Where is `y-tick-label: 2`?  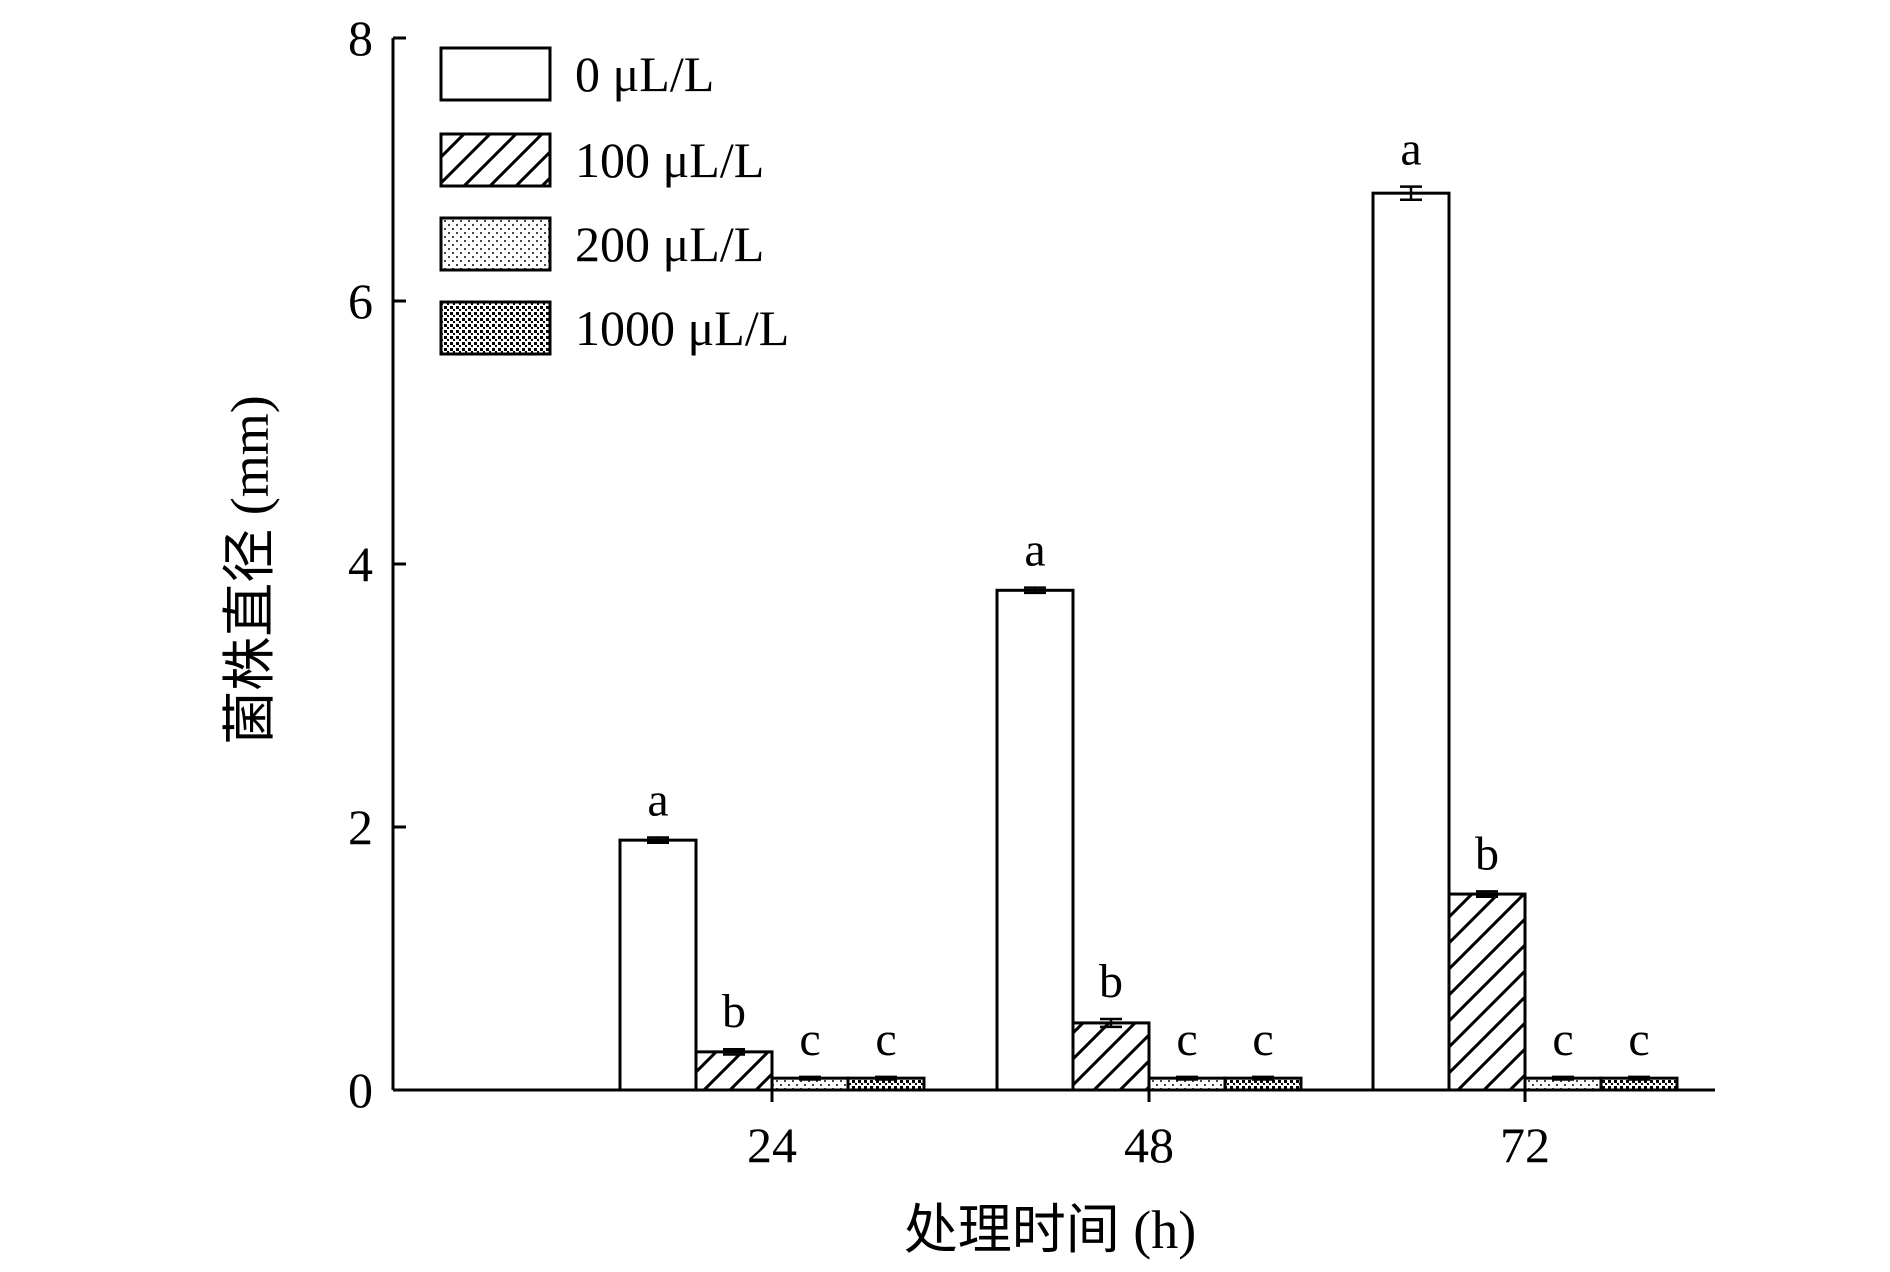 y-tick-label: 2 is located at coordinates (360, 827).